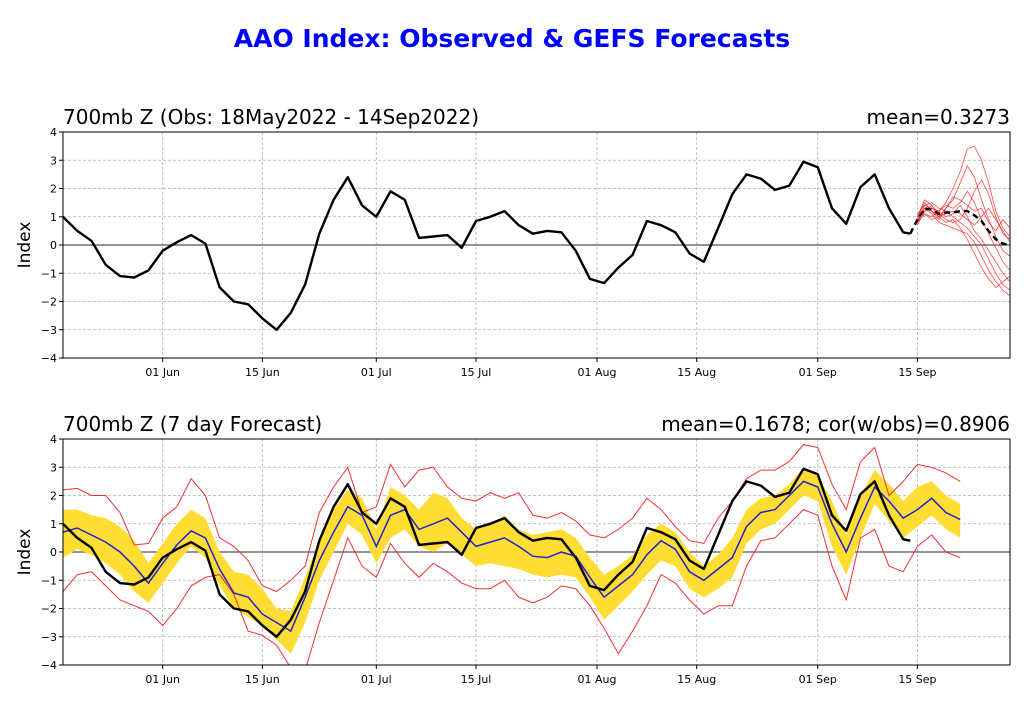 This screenshot has width=1024, height=709. I want to click on ensemble-mean-line, so click(959, 226).